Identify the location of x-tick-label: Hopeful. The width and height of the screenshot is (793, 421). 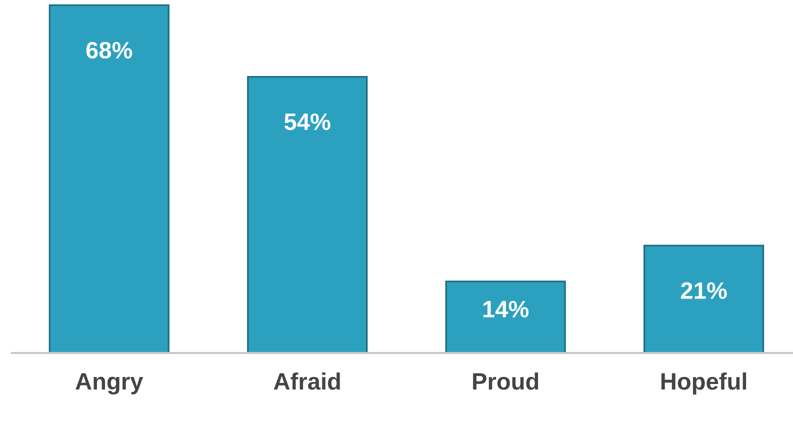
(703, 383).